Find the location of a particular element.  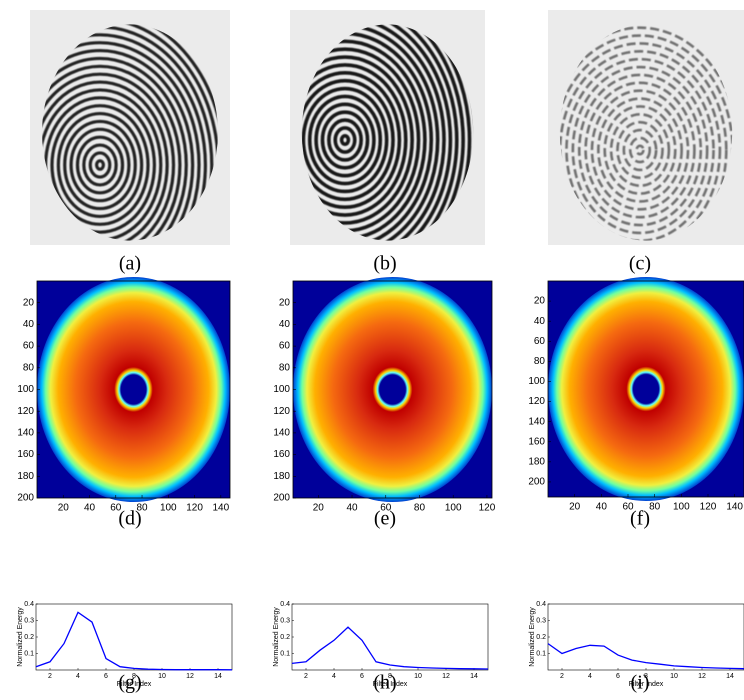

y-tick-label: 20 is located at coordinates (540, 301).